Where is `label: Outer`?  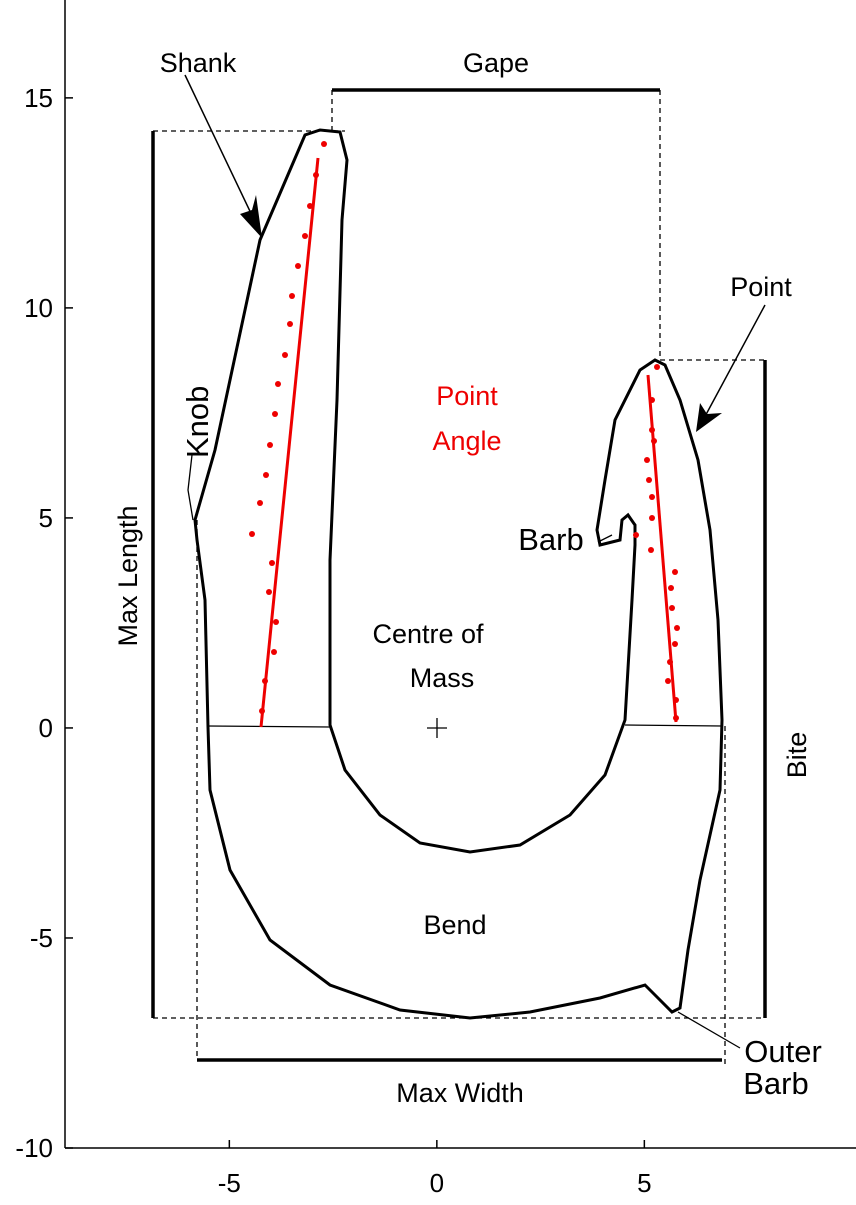 label: Outer is located at coordinates (783, 1051).